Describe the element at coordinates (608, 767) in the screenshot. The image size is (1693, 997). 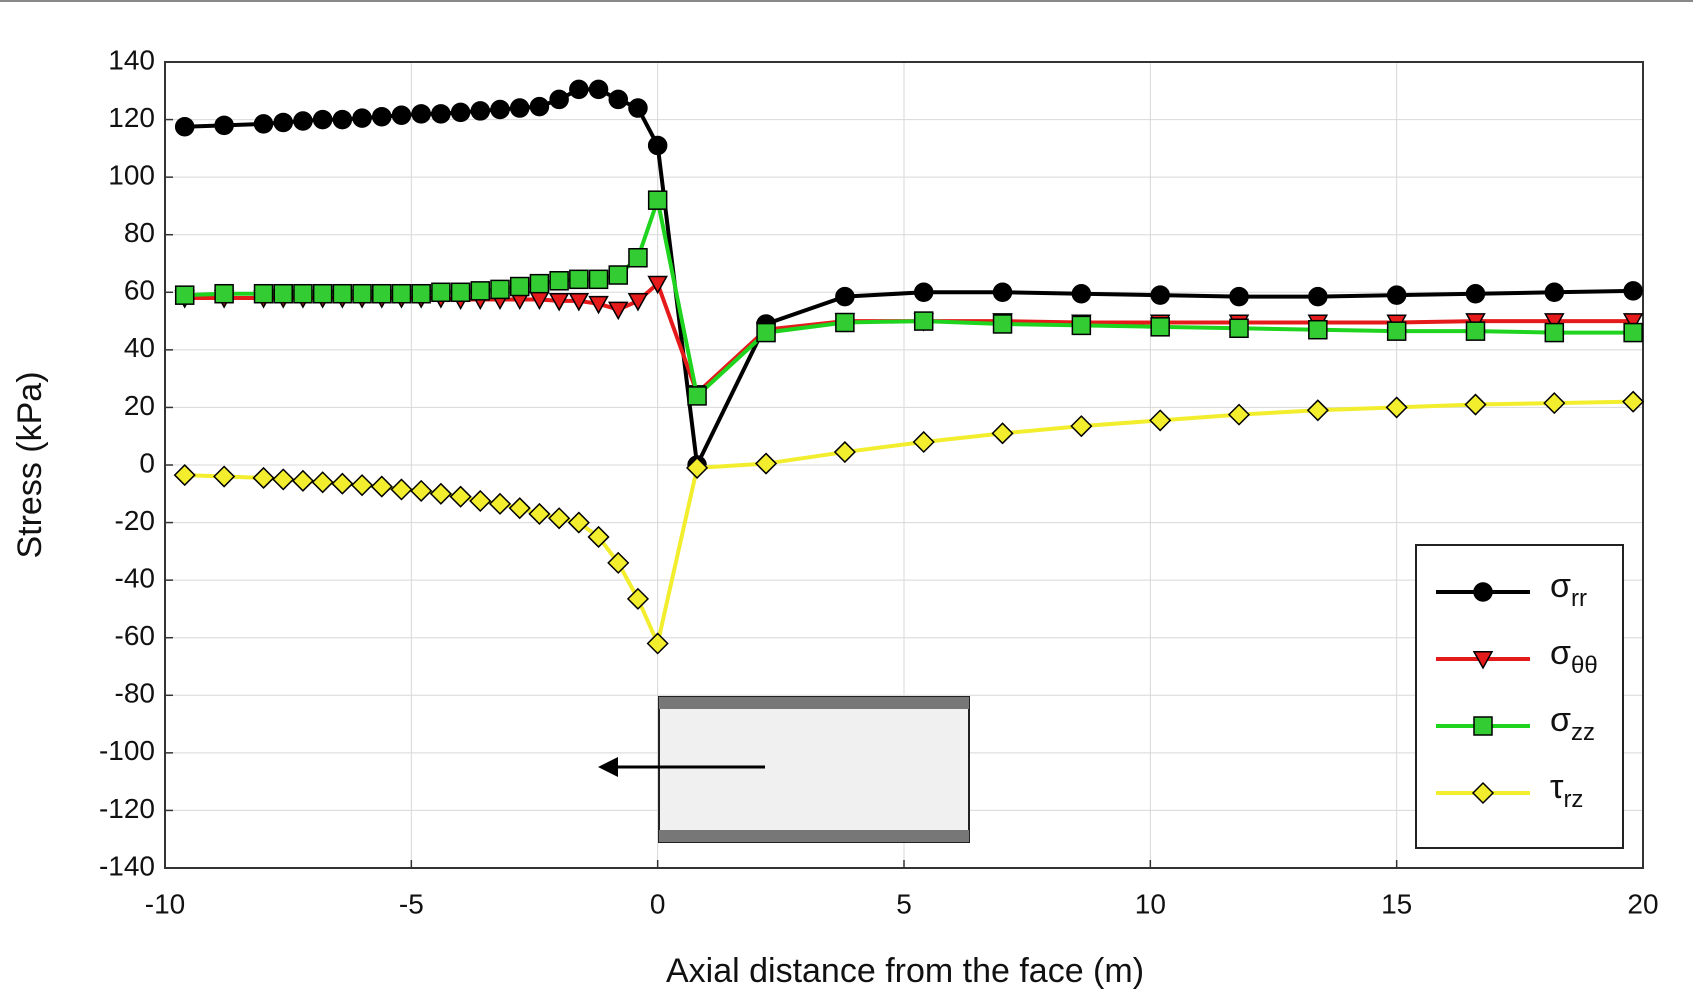
I see `arrow-head` at that location.